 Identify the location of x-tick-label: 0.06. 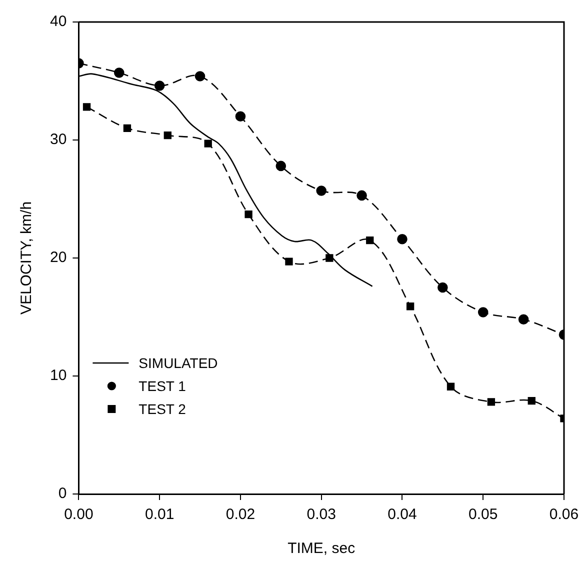
(564, 515).